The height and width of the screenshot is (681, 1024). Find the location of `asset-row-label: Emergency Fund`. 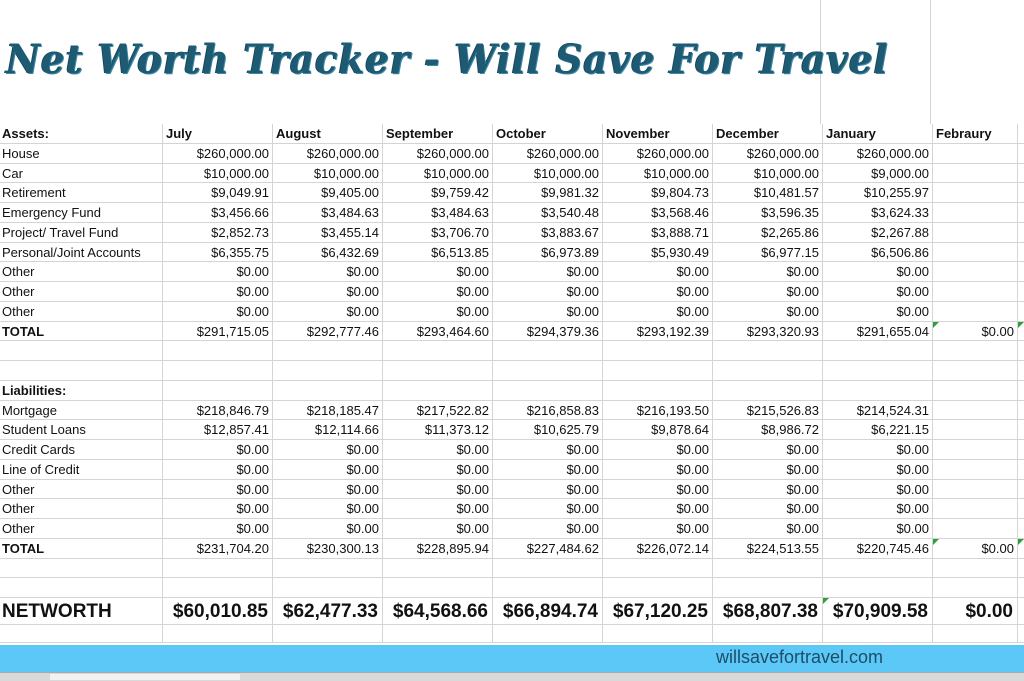

asset-row-label: Emergency Fund is located at coordinates (81, 212).